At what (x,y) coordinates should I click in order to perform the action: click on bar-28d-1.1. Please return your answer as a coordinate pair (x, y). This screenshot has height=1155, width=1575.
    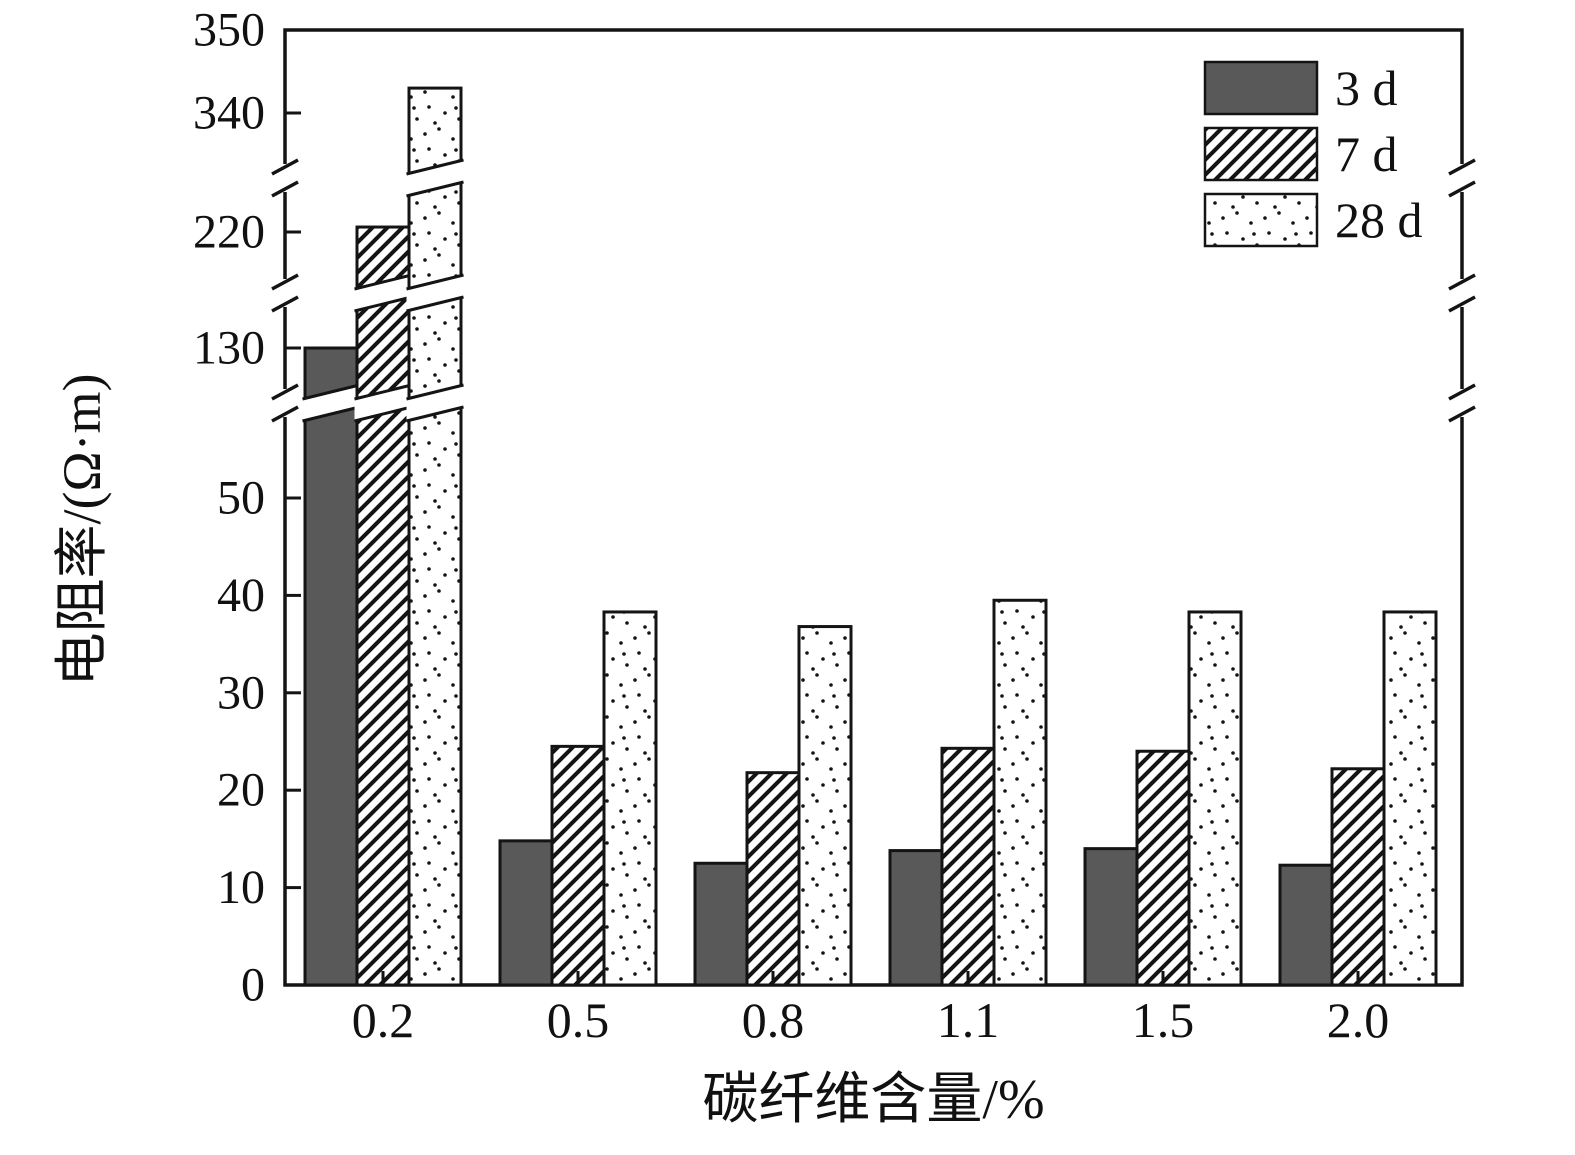
    Looking at the image, I should click on (1020, 792).